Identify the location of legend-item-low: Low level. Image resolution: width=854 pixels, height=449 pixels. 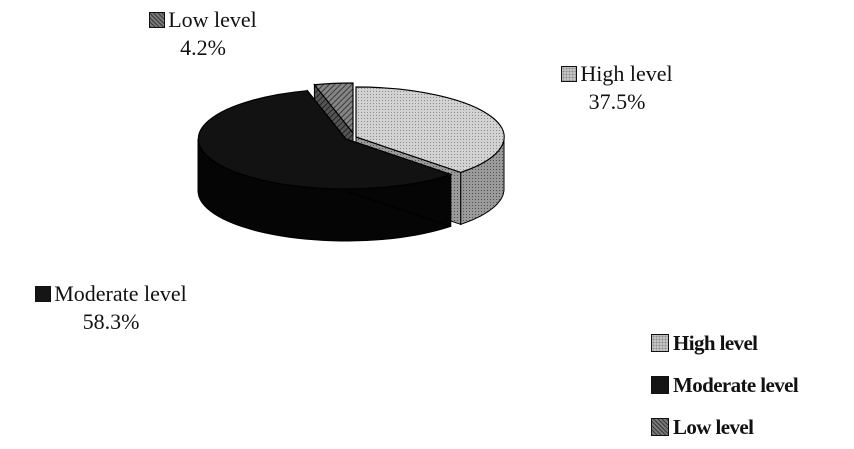
(724, 427).